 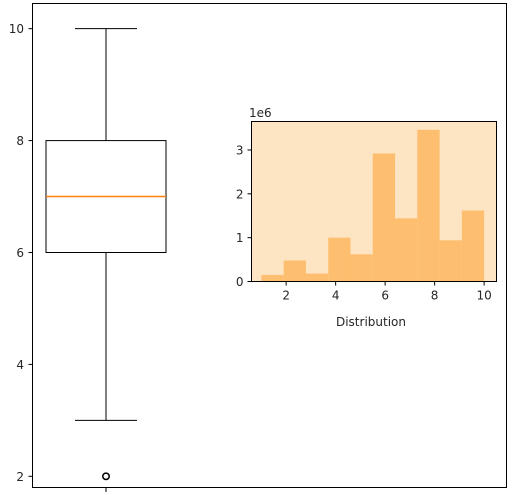 I want to click on boxplot-y-ticks: 2 4 6 8 10, so click(x=21, y=253).